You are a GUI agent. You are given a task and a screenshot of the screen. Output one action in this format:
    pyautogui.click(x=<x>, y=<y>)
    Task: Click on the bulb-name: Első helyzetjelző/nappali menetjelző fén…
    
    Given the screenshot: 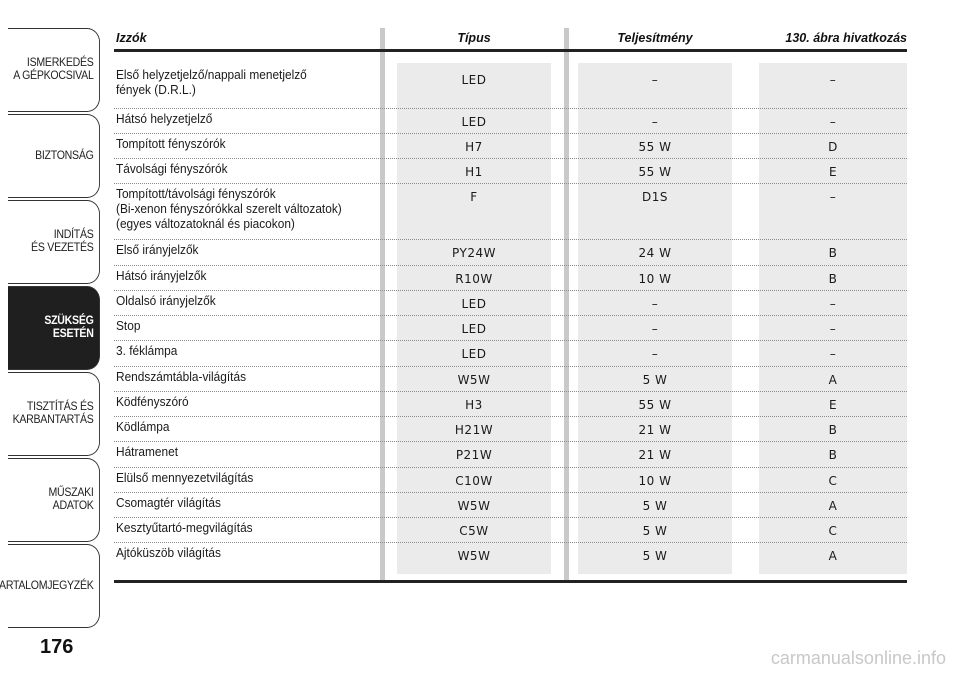 What is the action you would take?
    pyautogui.click(x=211, y=82)
    